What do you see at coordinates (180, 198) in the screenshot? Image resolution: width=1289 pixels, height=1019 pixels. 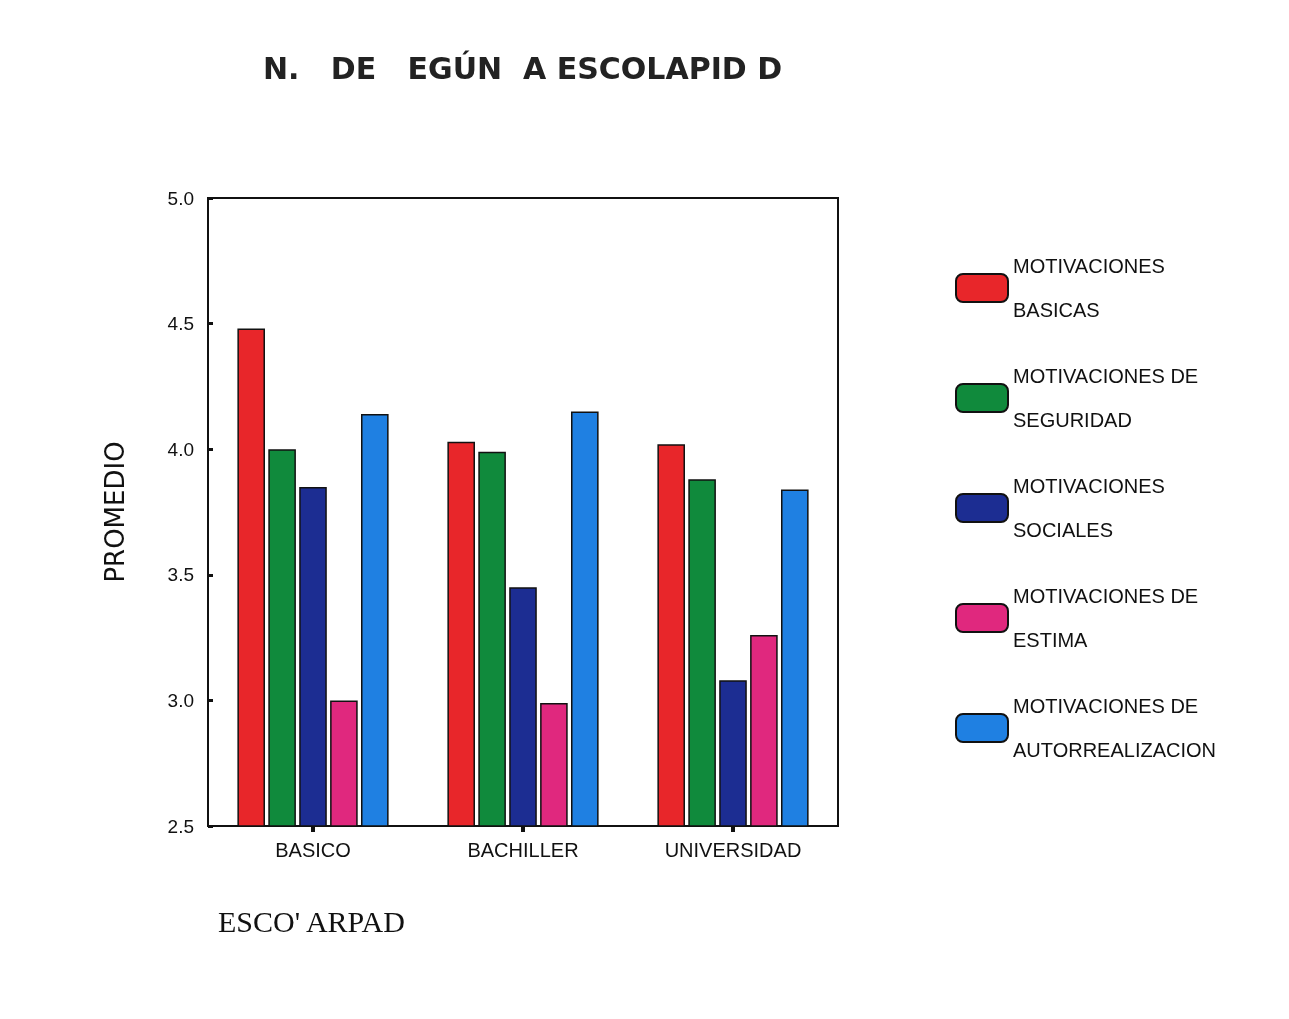 I see `y-tick-label: 5.0` at bounding box center [180, 198].